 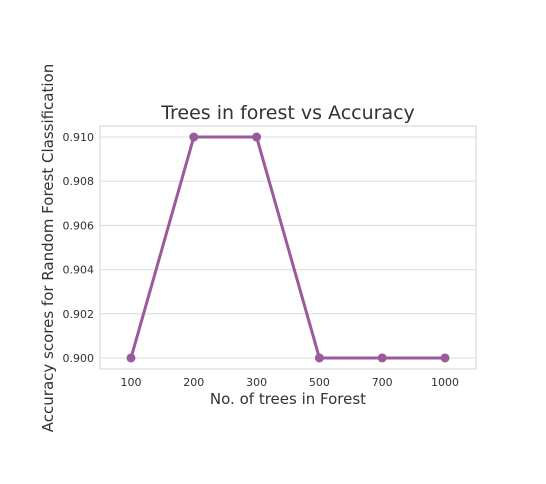 What do you see at coordinates (79, 137) in the screenshot?
I see `y-tick-label: 0.910` at bounding box center [79, 137].